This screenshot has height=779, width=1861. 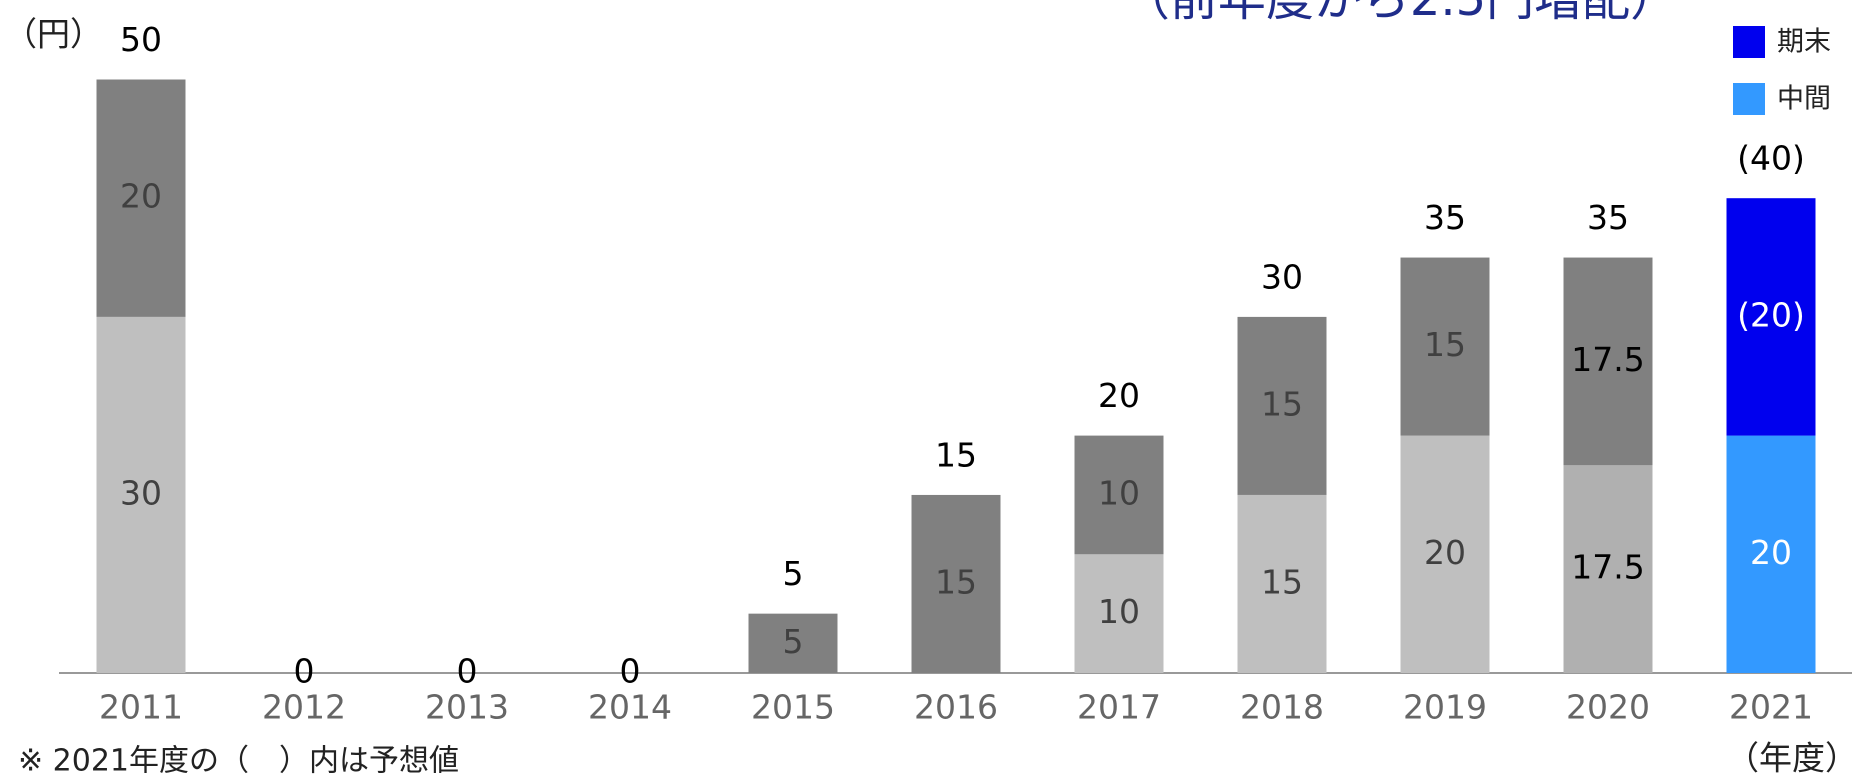 I want to click on x-tick-label: 2020, so click(x=1608, y=707).